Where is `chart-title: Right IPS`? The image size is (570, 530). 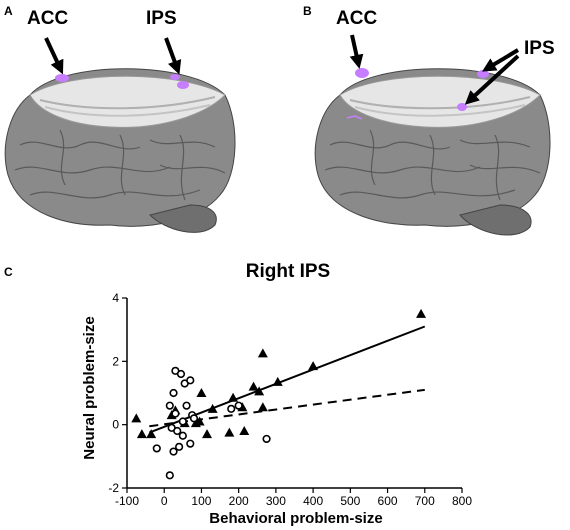
chart-title: Right IPS is located at coordinates (288, 271).